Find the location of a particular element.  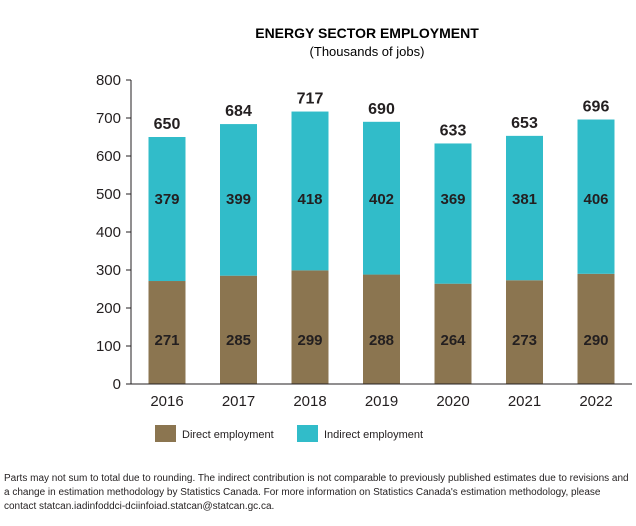

bar-direct-2018 is located at coordinates (310, 327).